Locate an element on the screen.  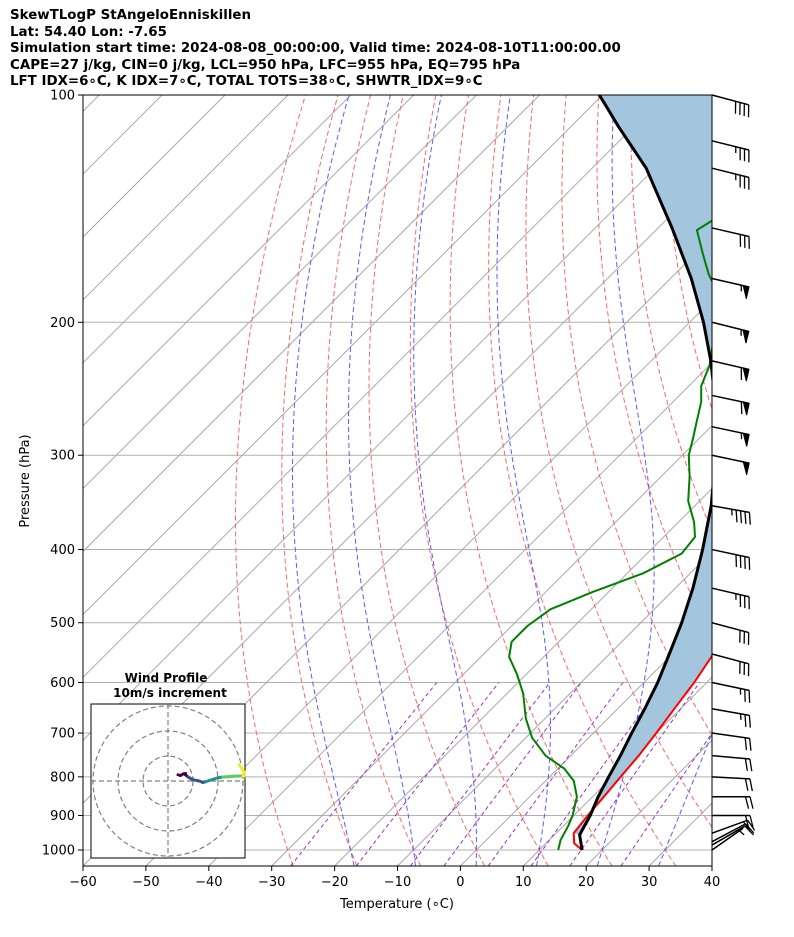
x-tick-label: 20 is located at coordinates (586, 882).